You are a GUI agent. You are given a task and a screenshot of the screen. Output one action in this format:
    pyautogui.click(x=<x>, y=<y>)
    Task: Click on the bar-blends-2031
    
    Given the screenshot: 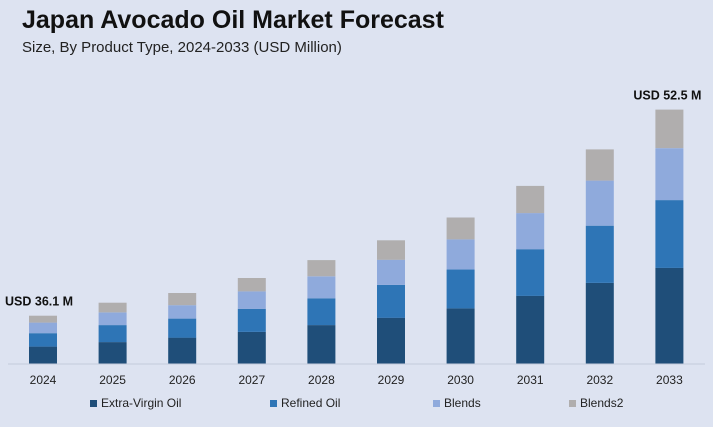 What is the action you would take?
    pyautogui.click(x=530, y=231)
    